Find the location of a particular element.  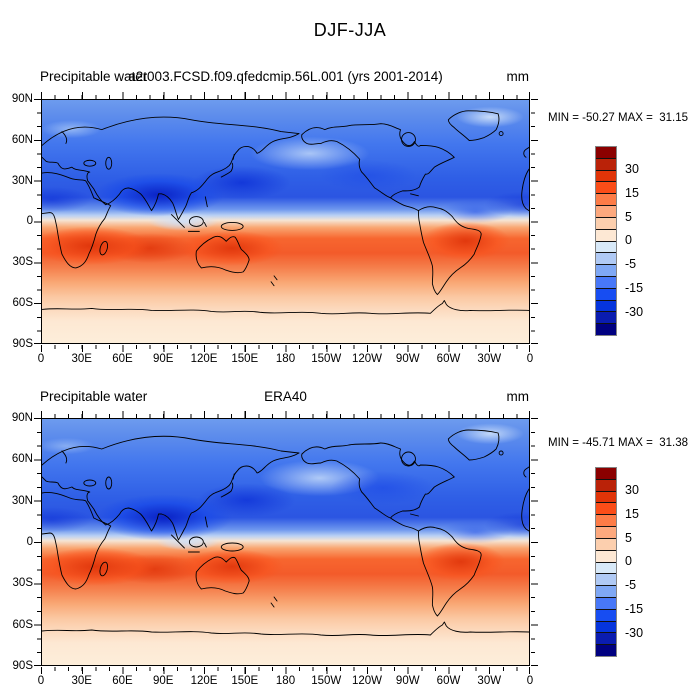

panel-b-ticks-bottom-minor is located at coordinates (285, 669).